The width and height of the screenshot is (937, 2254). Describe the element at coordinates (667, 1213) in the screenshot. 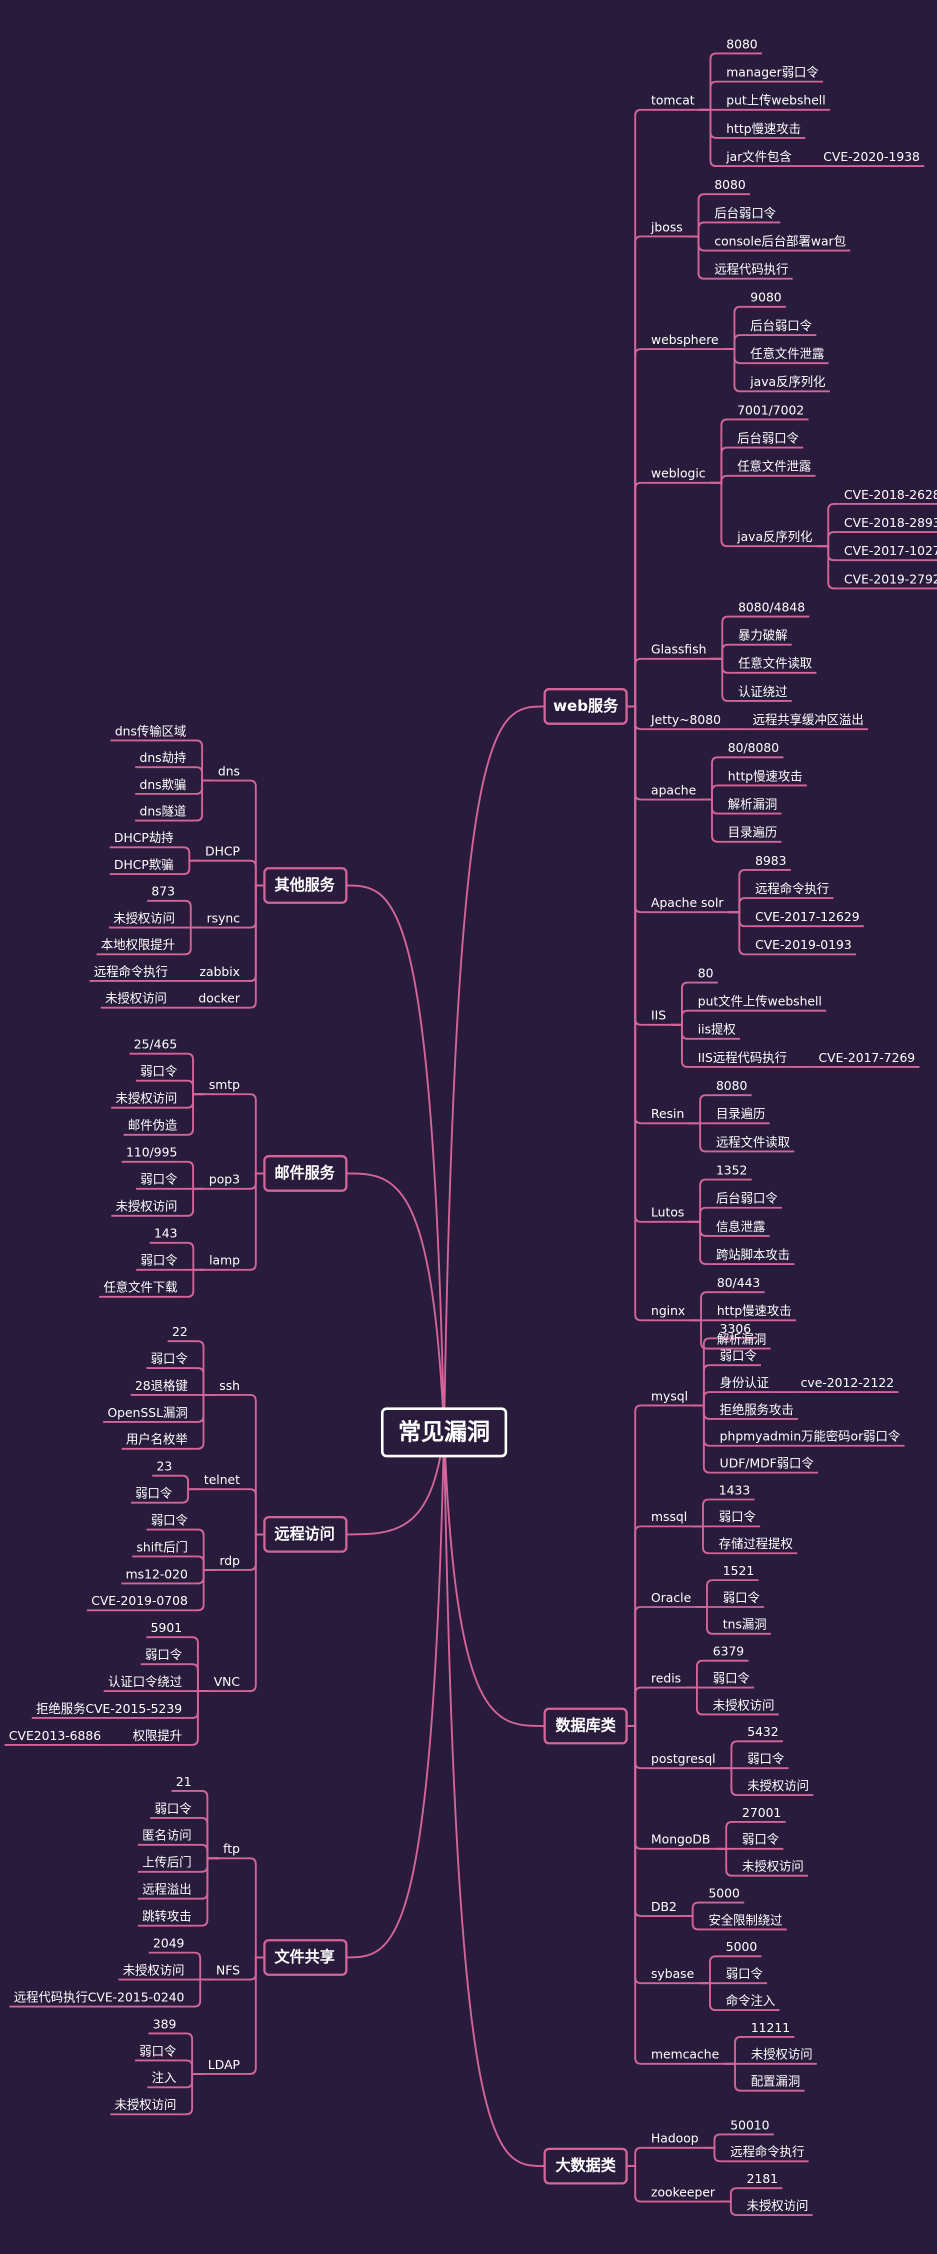

I see `node-label: Lutos` at that location.